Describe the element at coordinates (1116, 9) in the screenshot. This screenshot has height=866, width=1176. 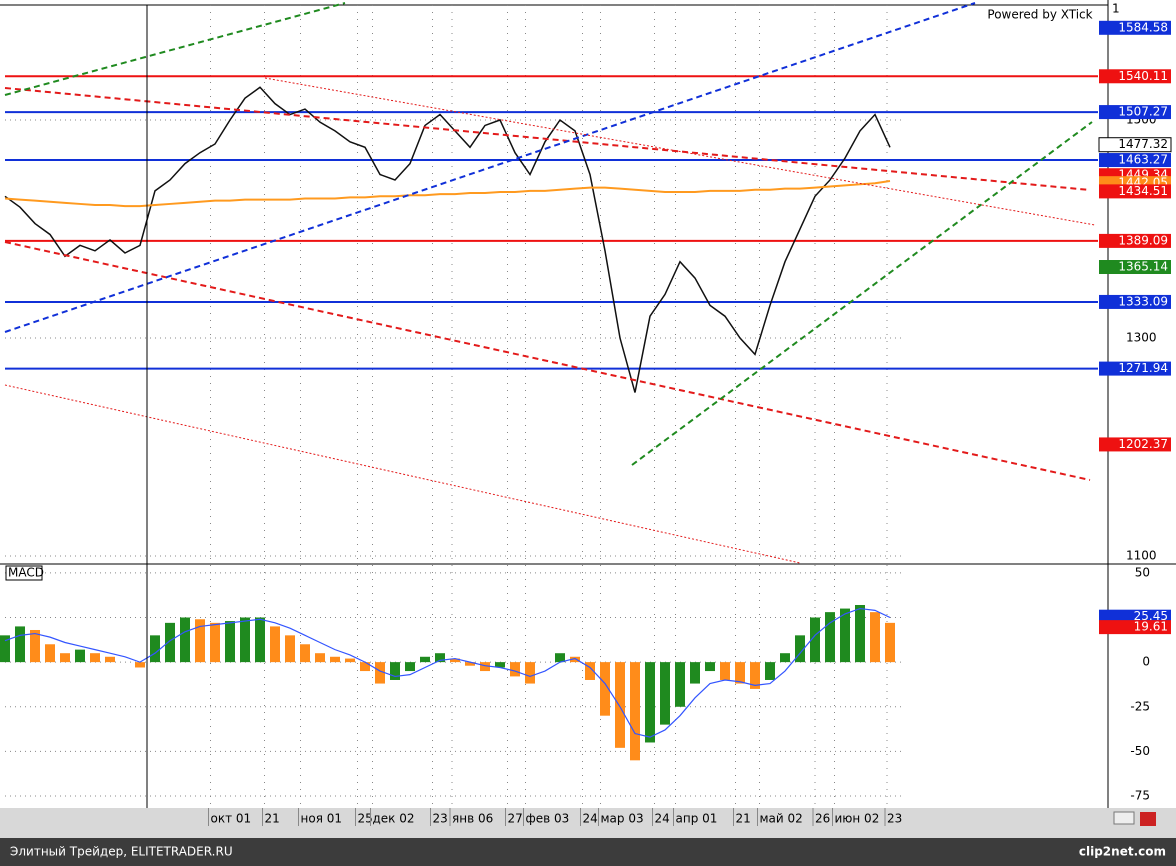
I see `corner-label: 1` at that location.